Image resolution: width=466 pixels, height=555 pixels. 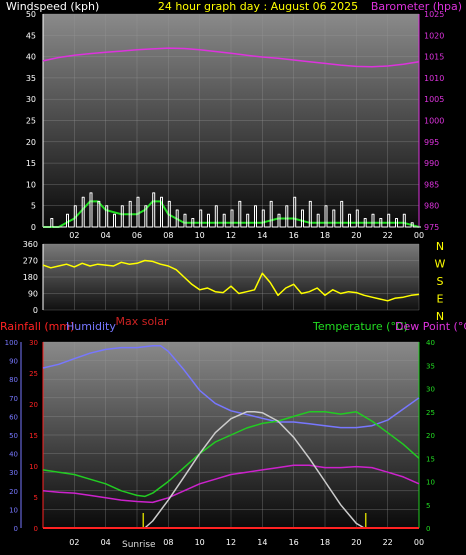 What do you see at coordinates (91, 326) in the screenshot?
I see `humidity-axis-label: Humidity` at bounding box center [91, 326].